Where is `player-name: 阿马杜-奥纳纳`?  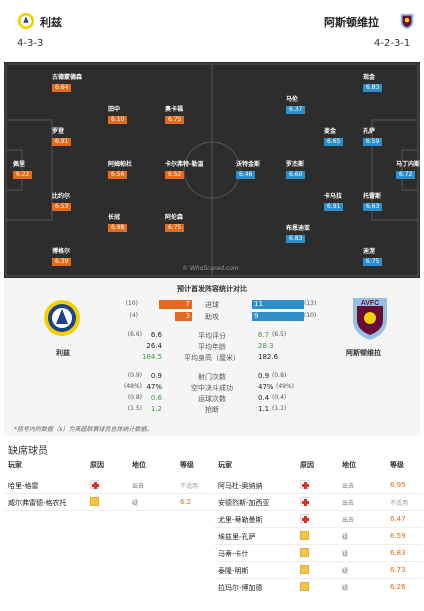
player-name: 阿马杜-奥纳纳 is located at coordinates (240, 486).